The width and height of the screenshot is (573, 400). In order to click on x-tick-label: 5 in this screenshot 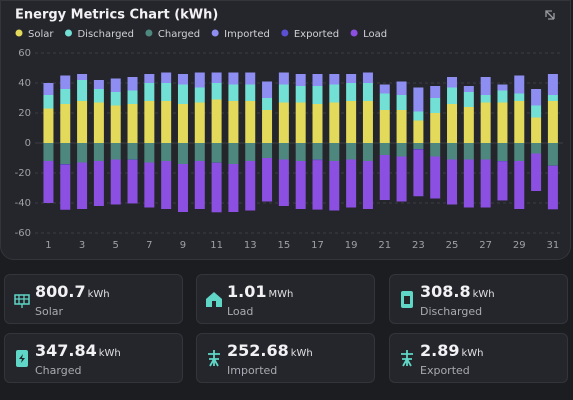, I will do `click(116, 245)`.